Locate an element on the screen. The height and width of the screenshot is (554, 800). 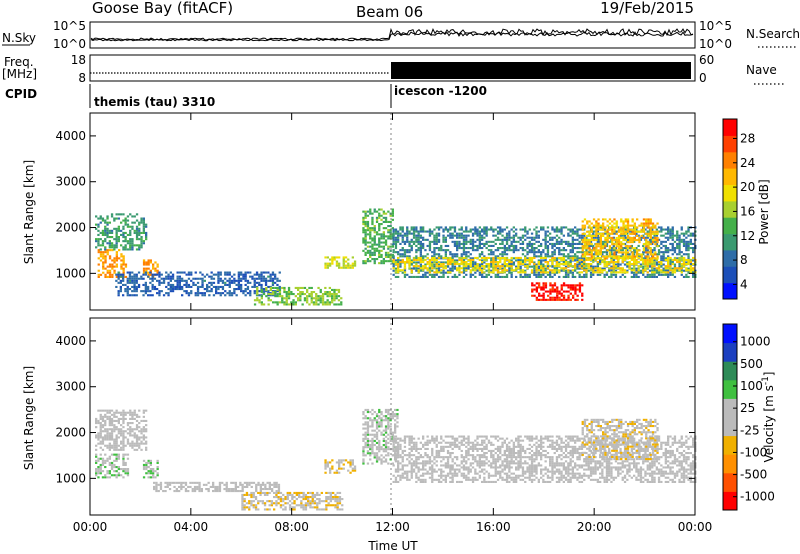
noise-left-tick-bottom: 10^0 is located at coordinates (69, 44).